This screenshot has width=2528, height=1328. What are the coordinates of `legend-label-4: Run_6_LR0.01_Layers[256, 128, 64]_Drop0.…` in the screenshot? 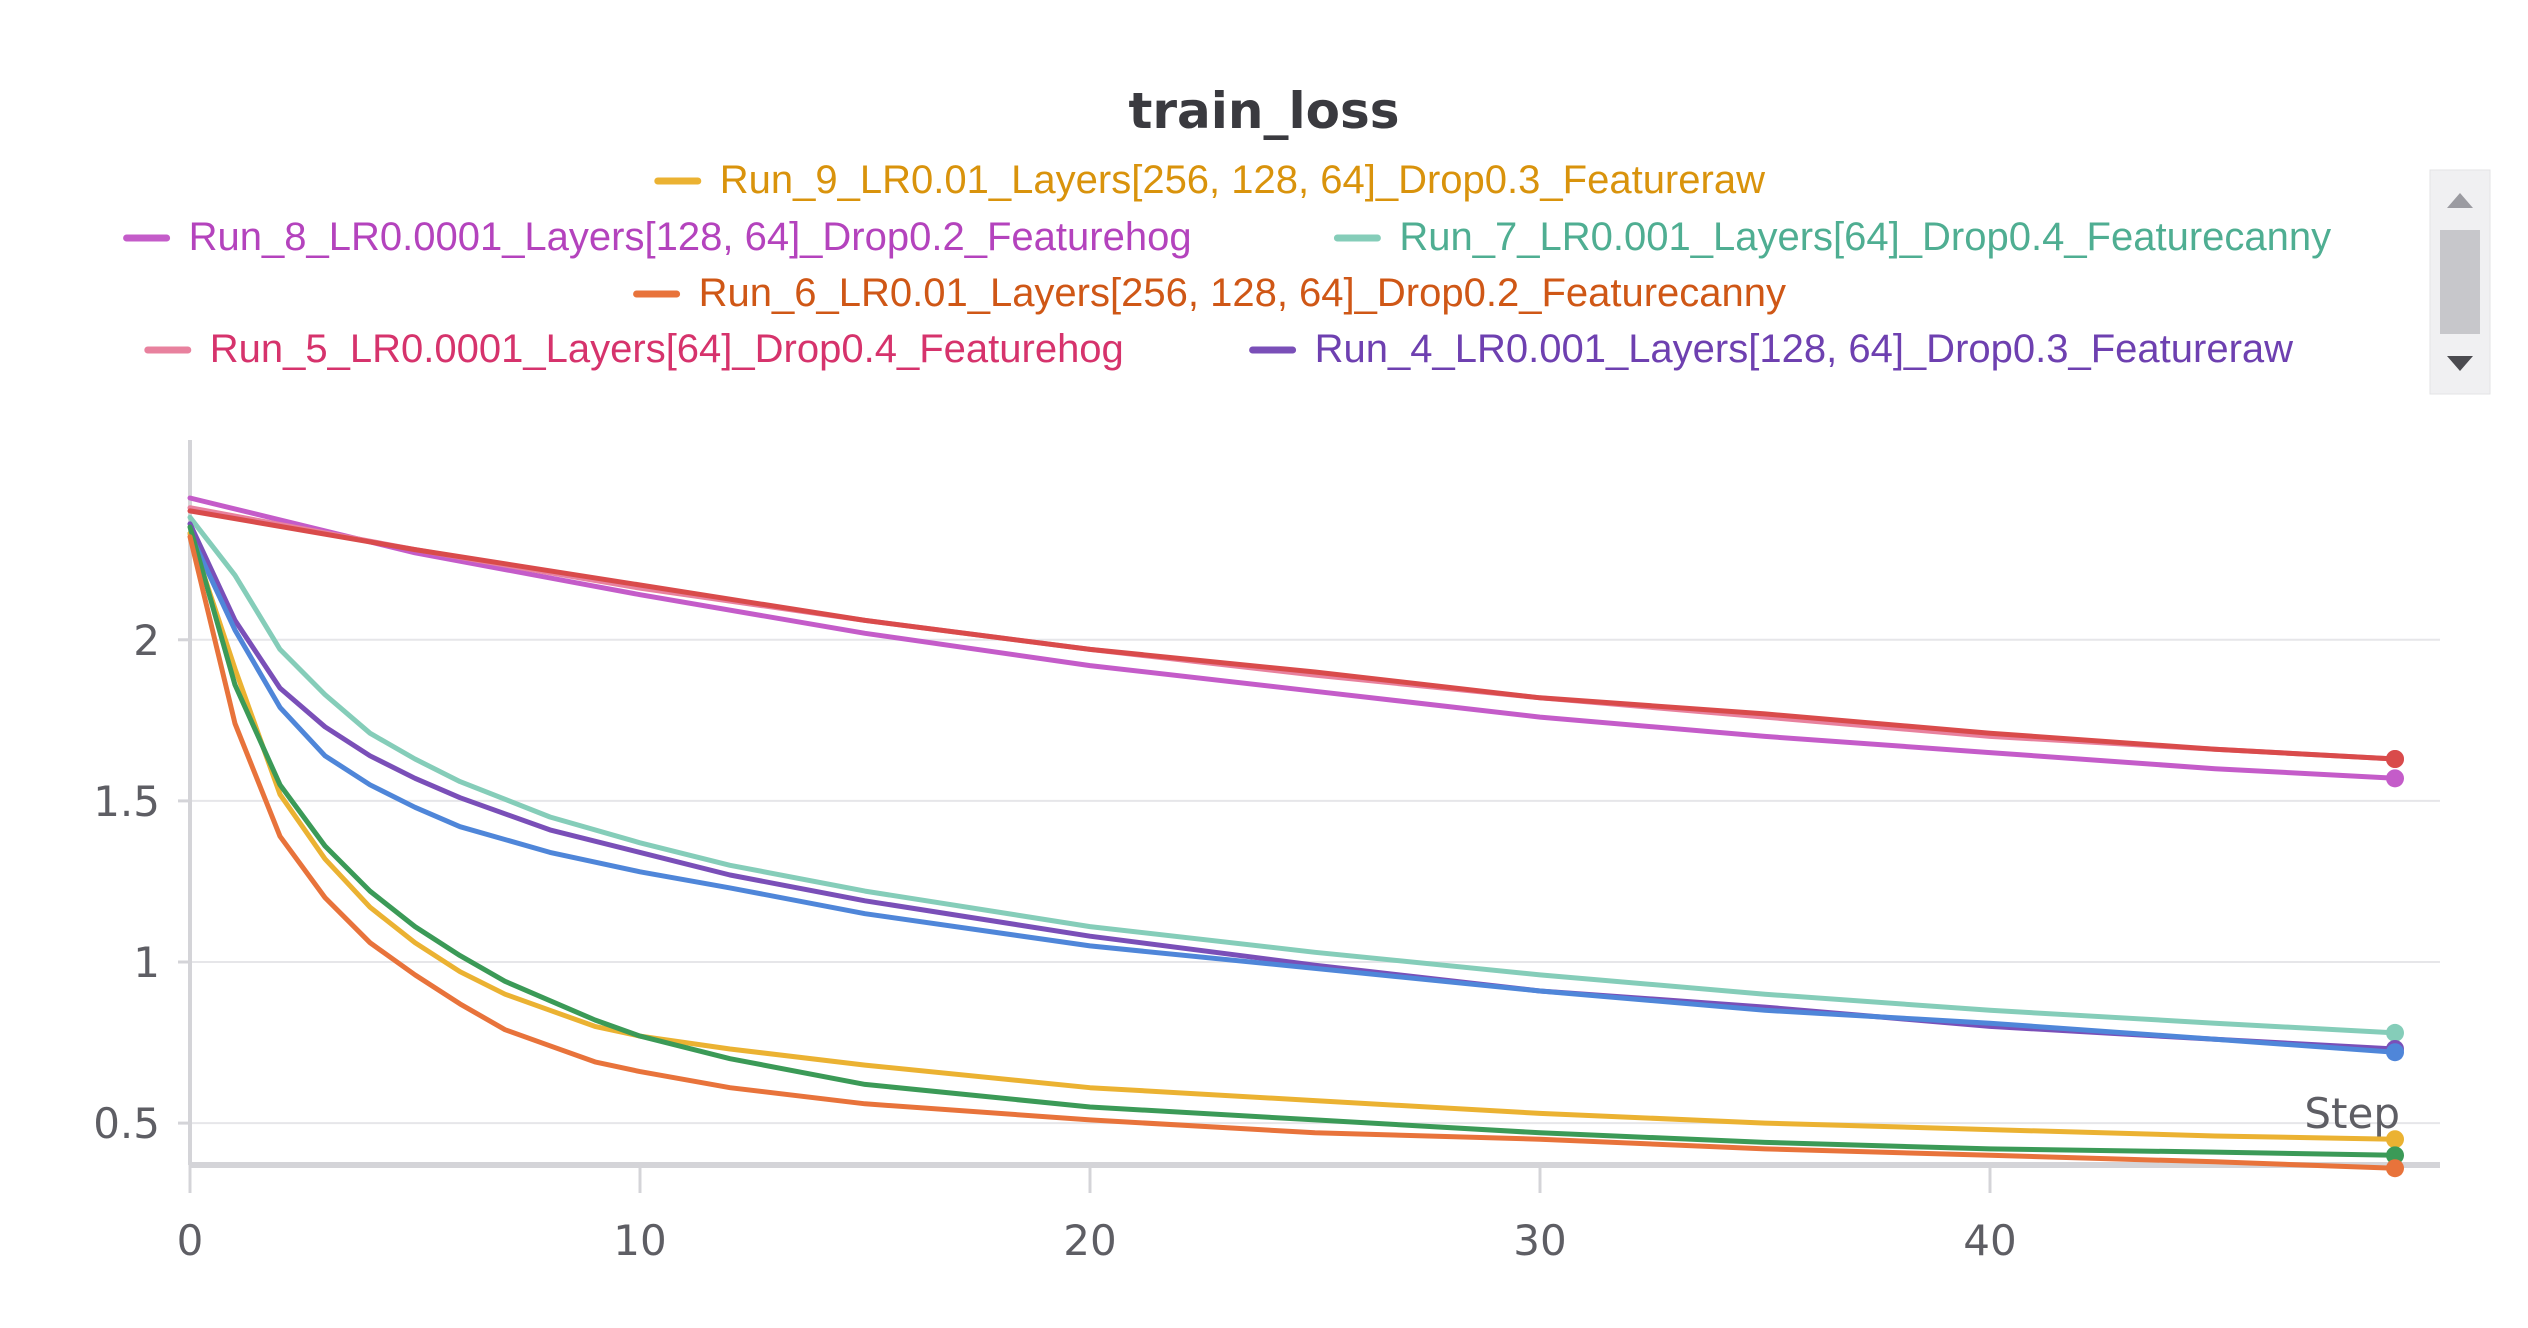 It's located at (1242, 293).